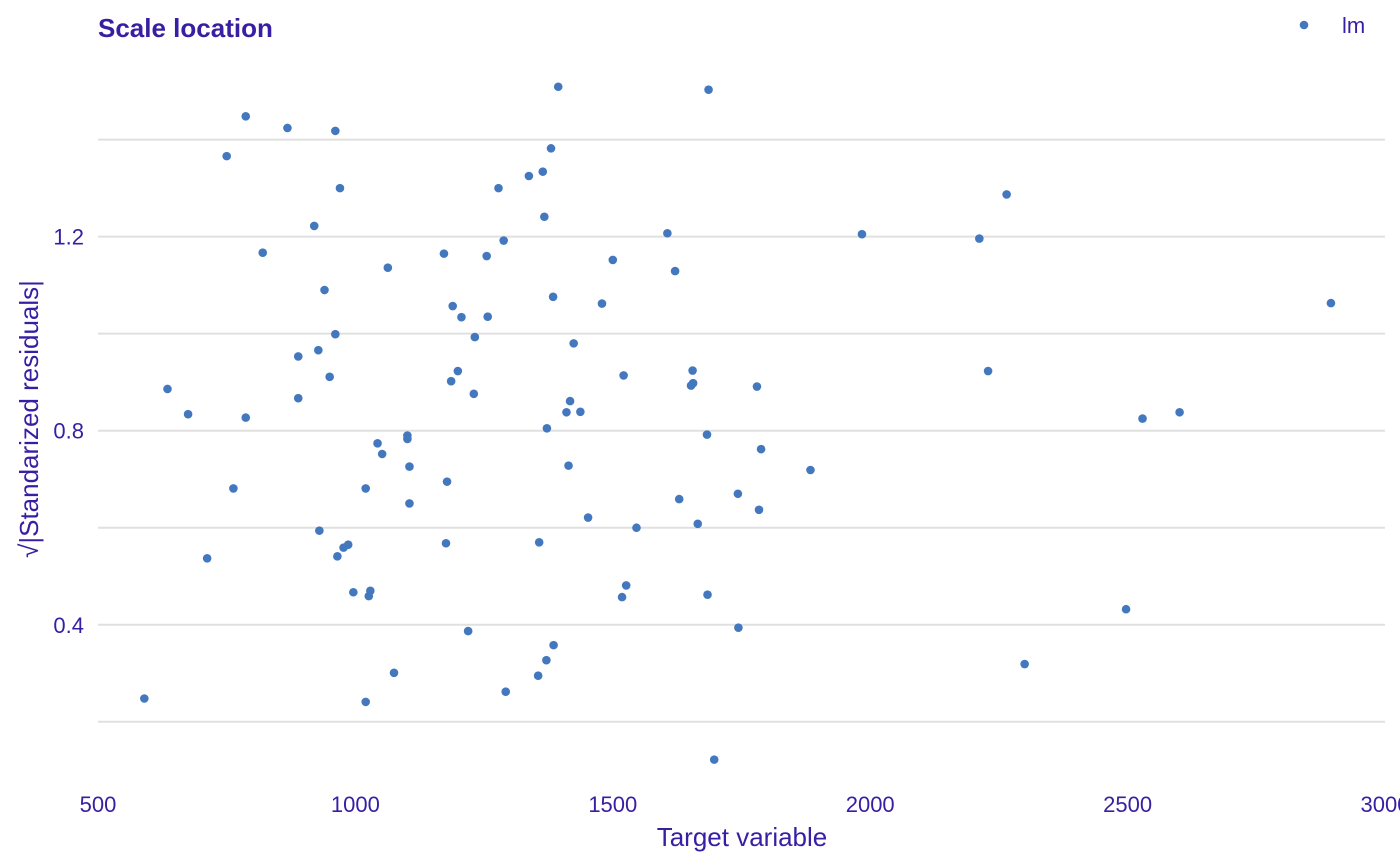 The height and width of the screenshot is (866, 1400). I want to click on x-tick-label: 1000, so click(355, 804).